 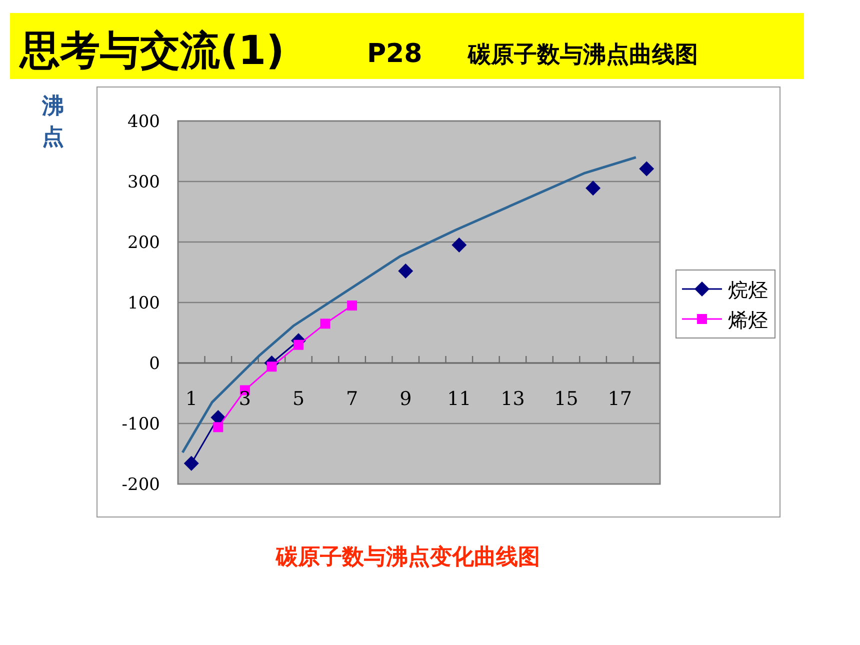 What do you see at coordinates (407, 46) in the screenshot?
I see `header: 思考与交流(1) P28 碳原子数与沸点曲线图` at bounding box center [407, 46].